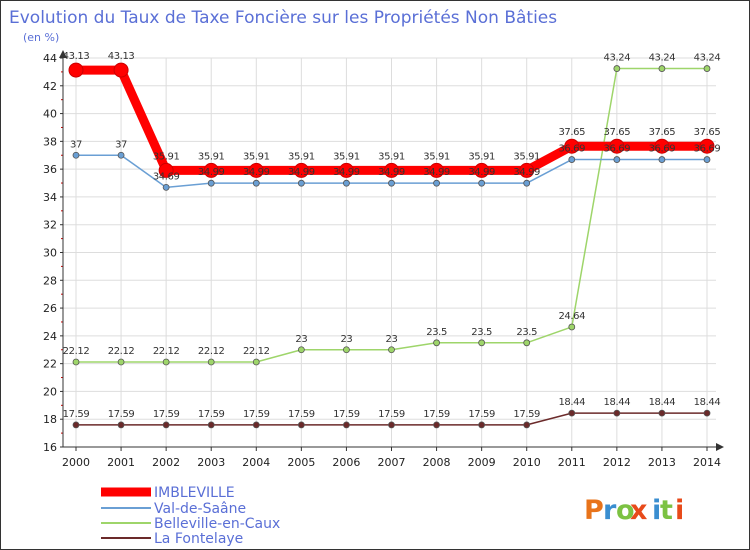 The image size is (750, 550). What do you see at coordinates (662, 462) in the screenshot?
I see `x-tick-label: 2013` at bounding box center [662, 462].